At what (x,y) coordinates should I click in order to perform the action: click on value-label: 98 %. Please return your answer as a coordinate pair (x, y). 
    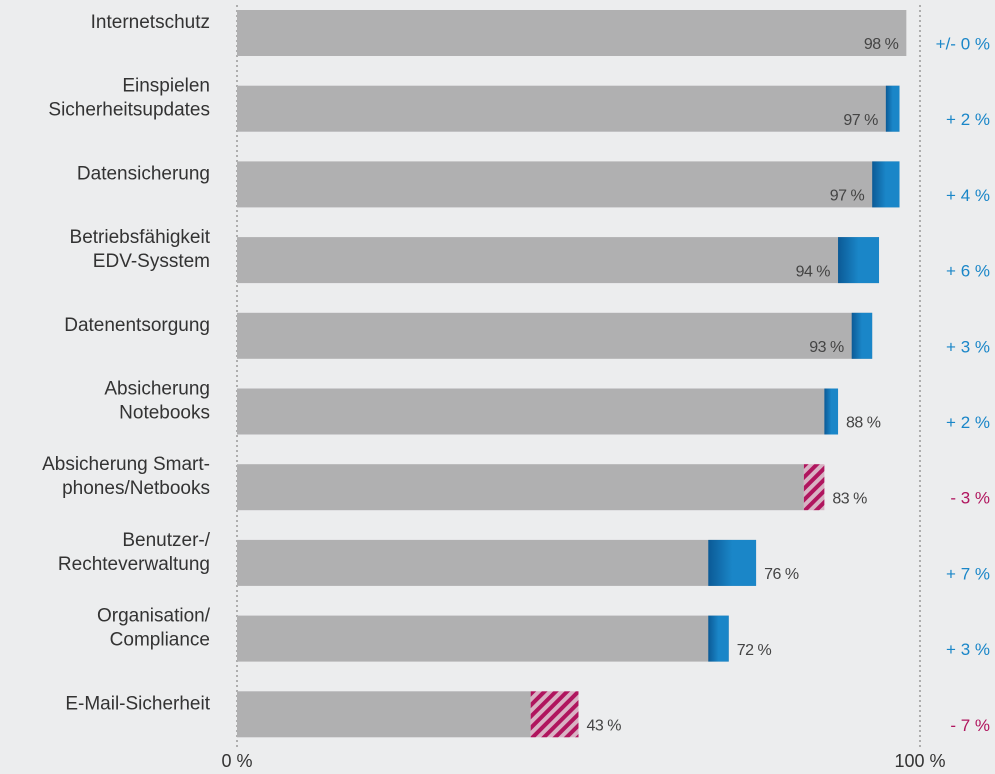
    Looking at the image, I should click on (881, 44).